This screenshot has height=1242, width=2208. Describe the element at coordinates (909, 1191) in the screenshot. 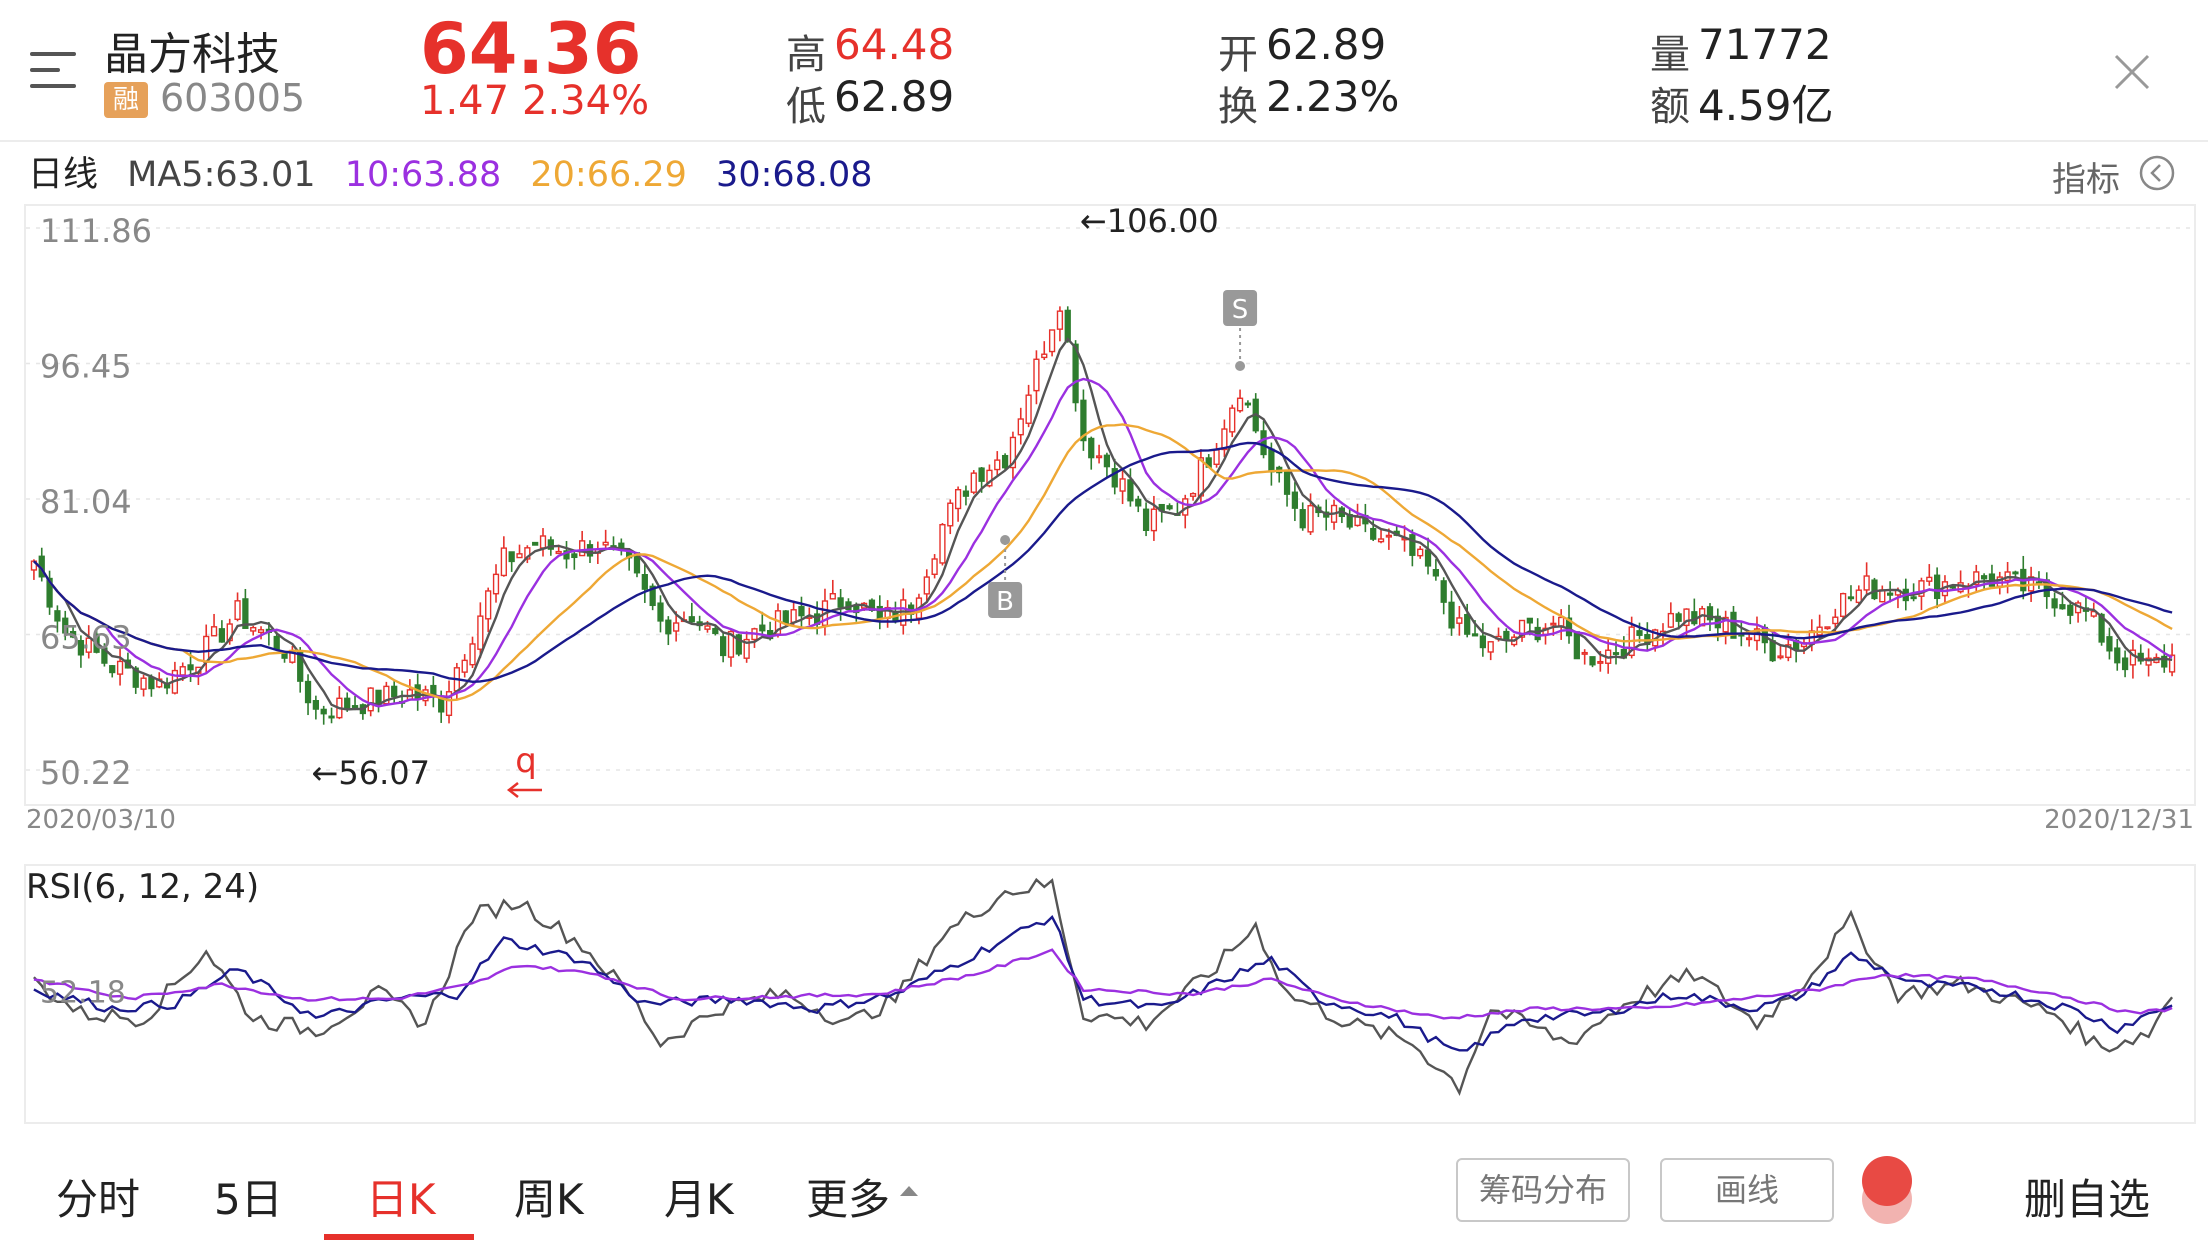

I see `caret-up-icon` at that location.